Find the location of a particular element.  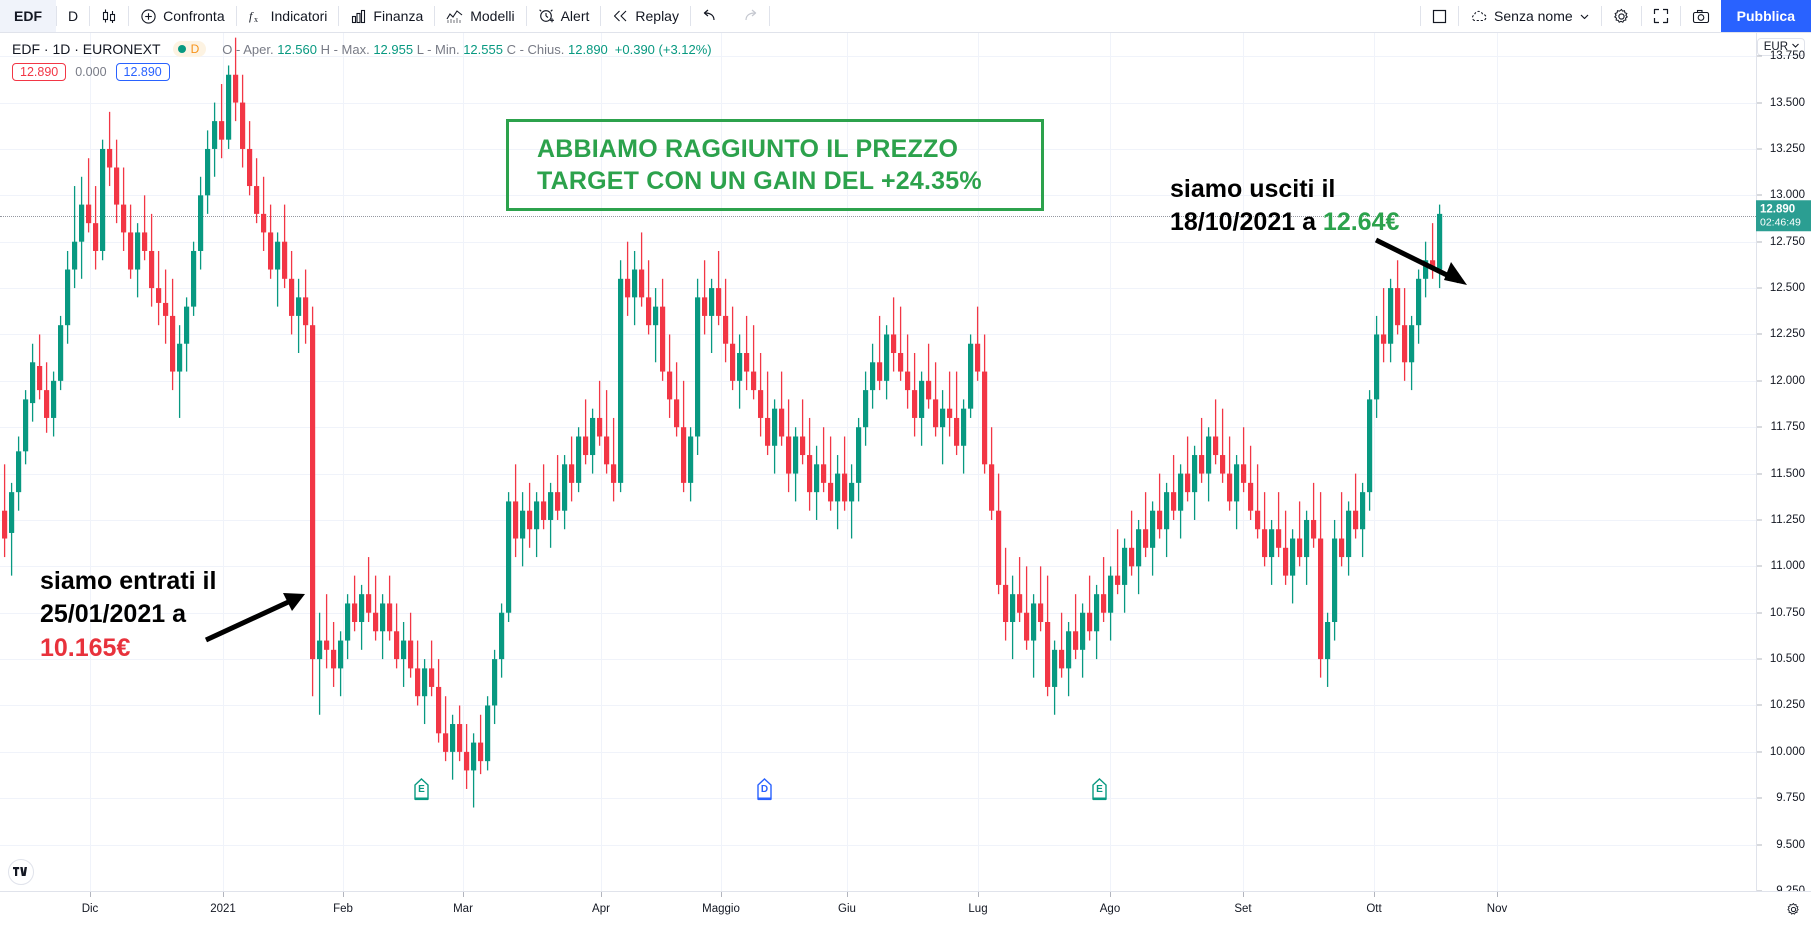

camera-icon is located at coordinates (1701, 16).